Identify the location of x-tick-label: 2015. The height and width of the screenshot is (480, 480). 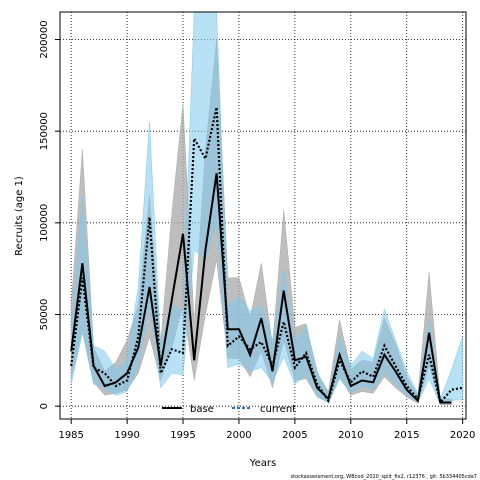
(406, 435).